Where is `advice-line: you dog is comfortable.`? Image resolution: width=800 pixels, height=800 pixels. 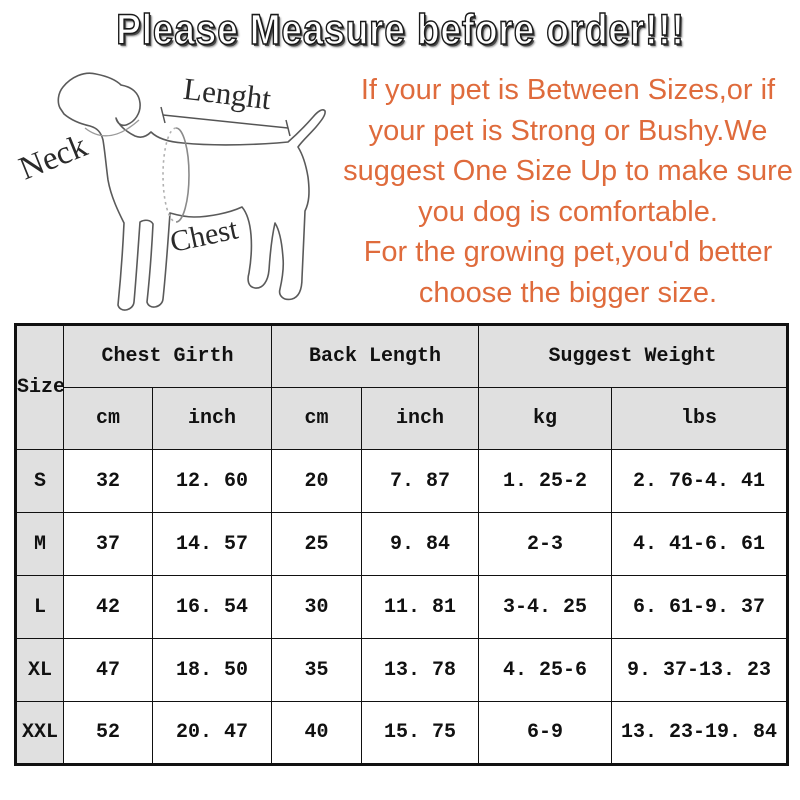
advice-line: you dog is comfortable. is located at coordinates (568, 211).